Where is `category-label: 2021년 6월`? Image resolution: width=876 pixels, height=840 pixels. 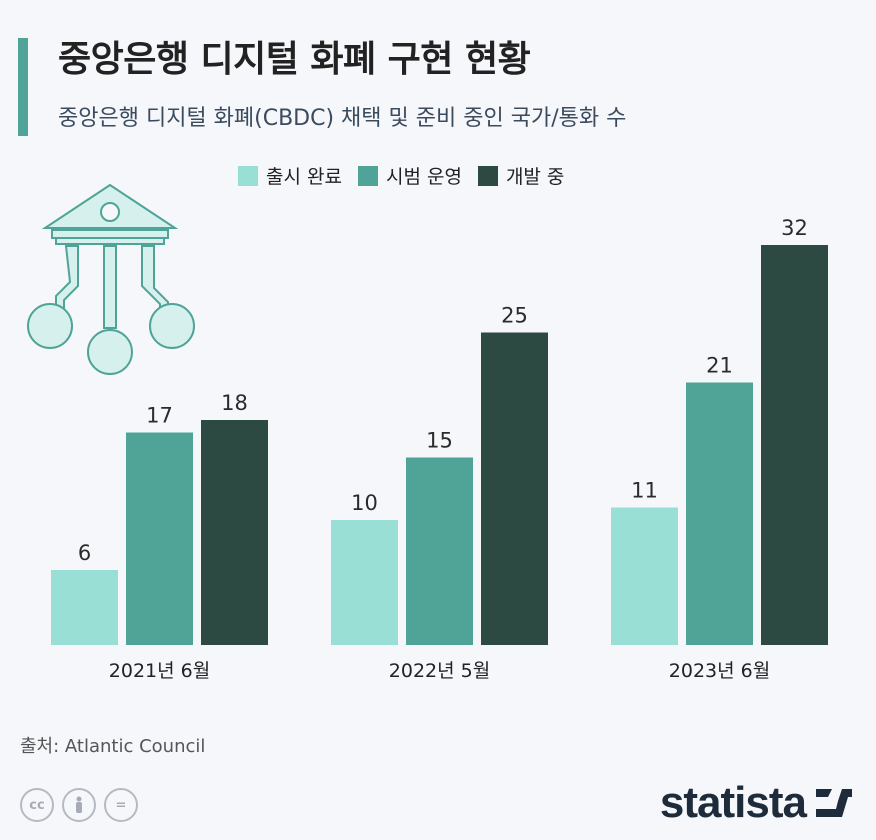 category-label: 2021년 6월 is located at coordinates (159, 671).